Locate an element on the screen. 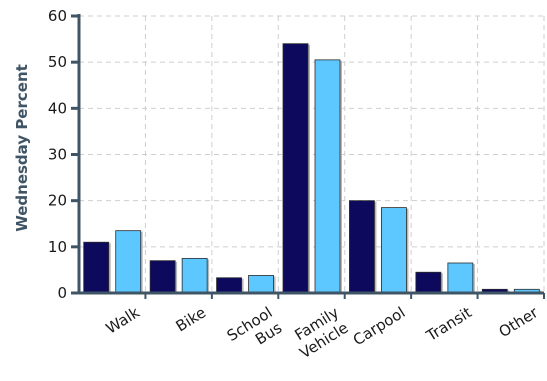 The height and width of the screenshot is (381, 547). y-tick-label: 0 is located at coordinates (62, 293).